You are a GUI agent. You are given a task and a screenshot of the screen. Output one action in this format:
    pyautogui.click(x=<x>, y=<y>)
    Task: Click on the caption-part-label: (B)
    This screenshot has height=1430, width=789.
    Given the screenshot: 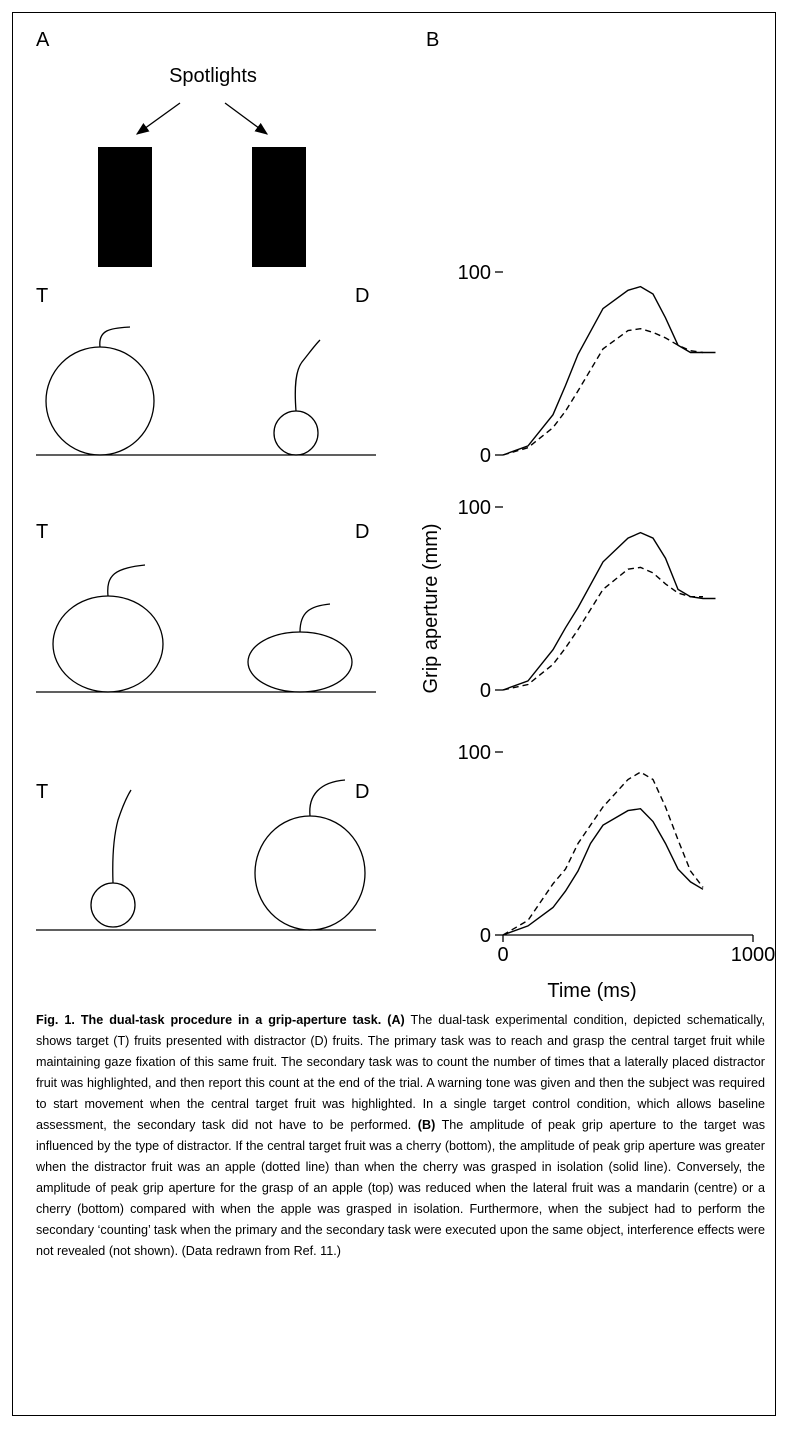 What is the action you would take?
    pyautogui.click(x=426, y=1125)
    